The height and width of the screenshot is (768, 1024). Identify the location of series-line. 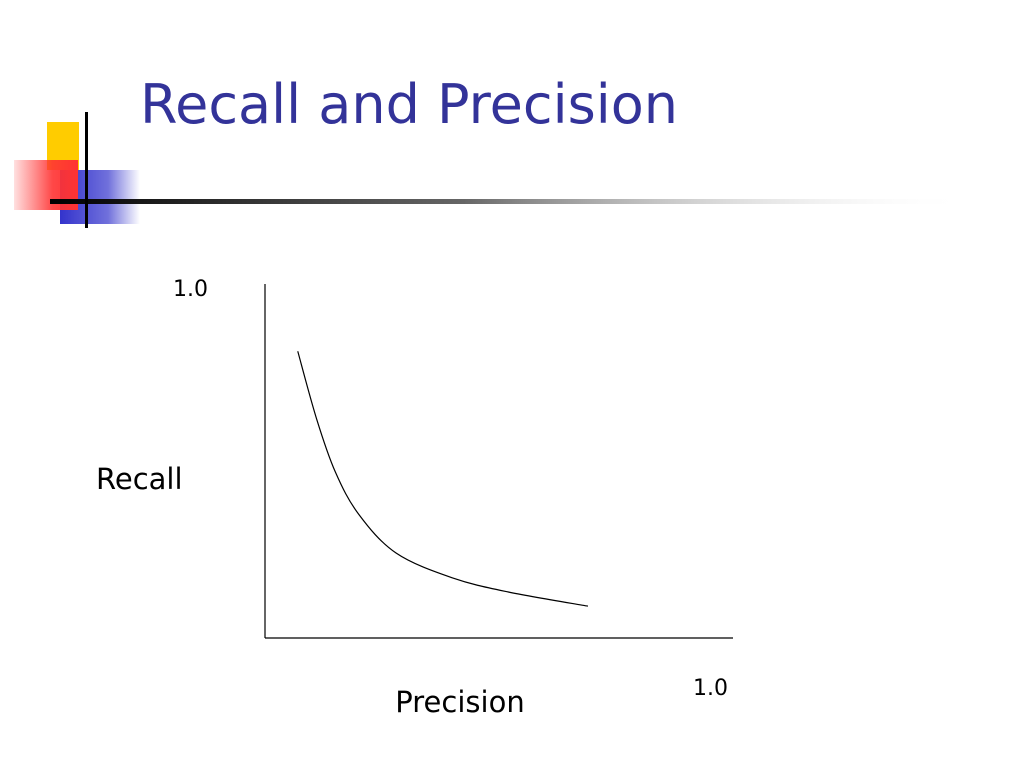
(443, 479).